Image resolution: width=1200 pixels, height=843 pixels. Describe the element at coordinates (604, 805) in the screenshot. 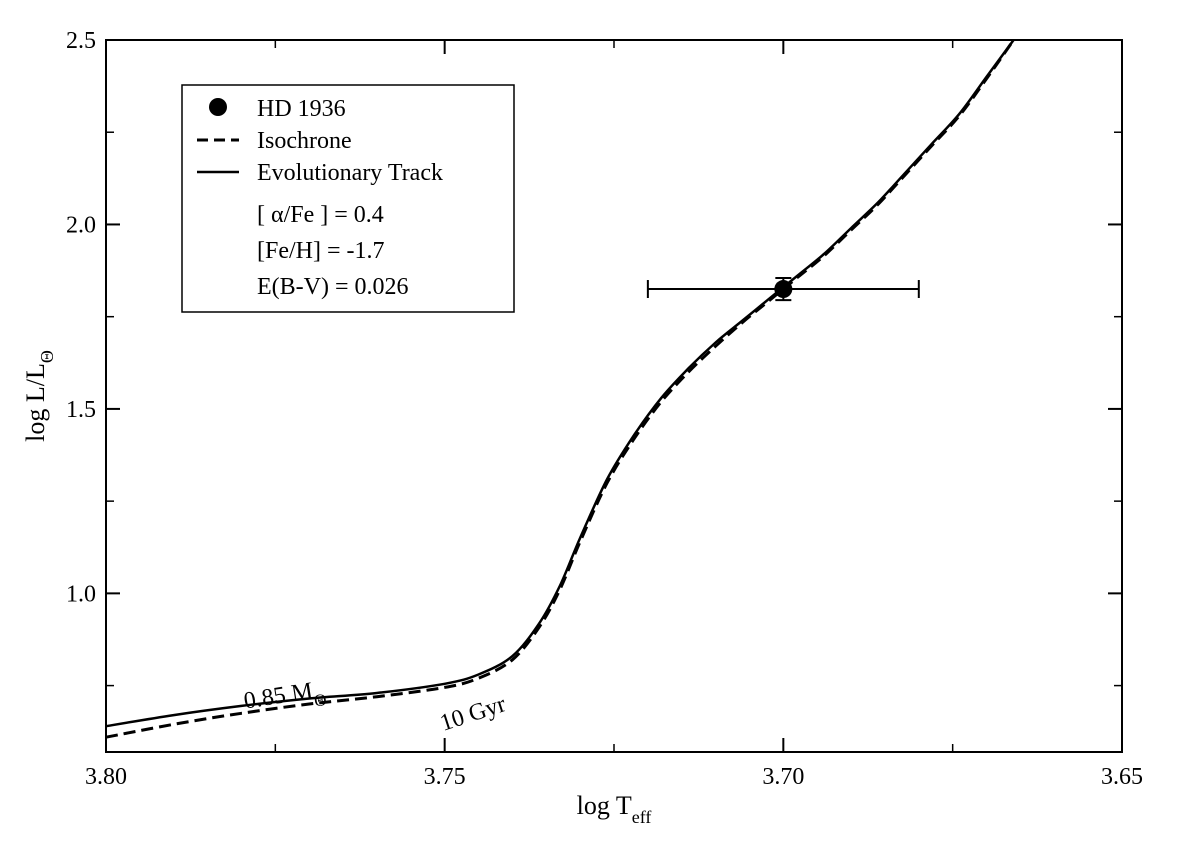

I see `x-axis-label-main: log T` at that location.